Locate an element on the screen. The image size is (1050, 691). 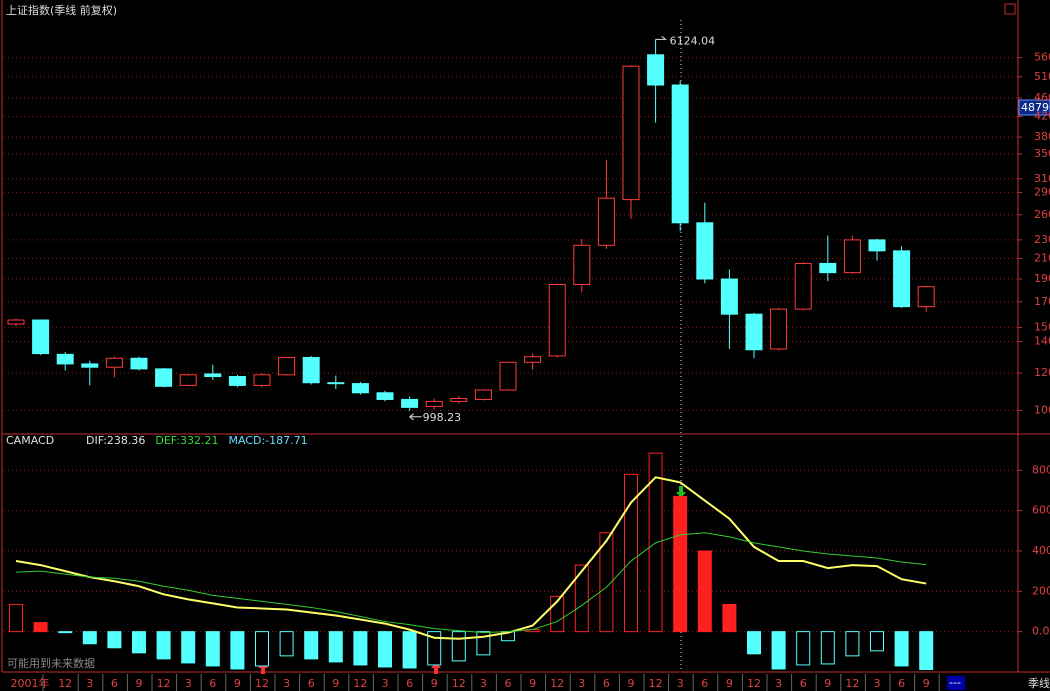
x-tick-label: 2001年 is located at coordinates (30, 683).